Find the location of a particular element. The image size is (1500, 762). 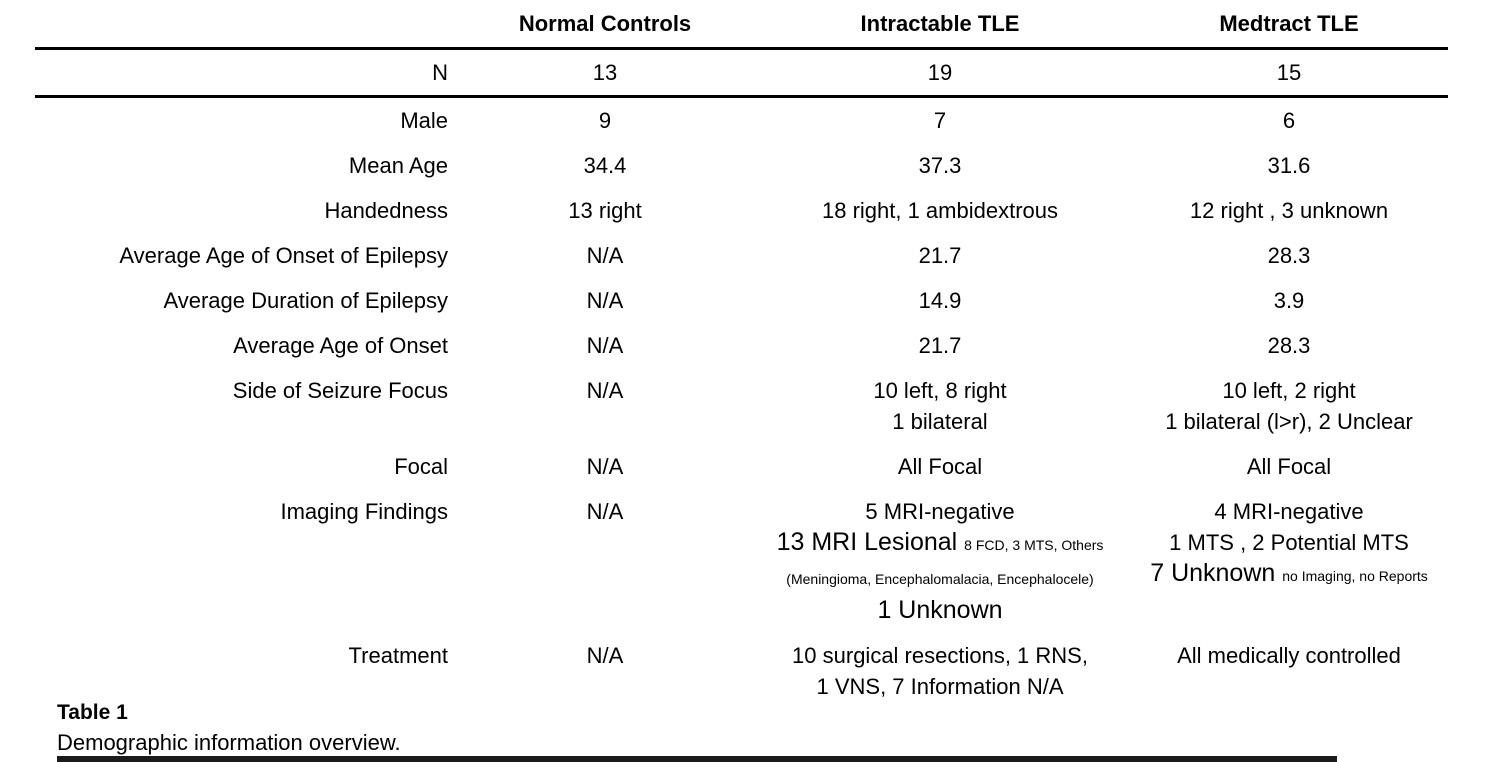

row-label: Focal is located at coordinates (421, 466).